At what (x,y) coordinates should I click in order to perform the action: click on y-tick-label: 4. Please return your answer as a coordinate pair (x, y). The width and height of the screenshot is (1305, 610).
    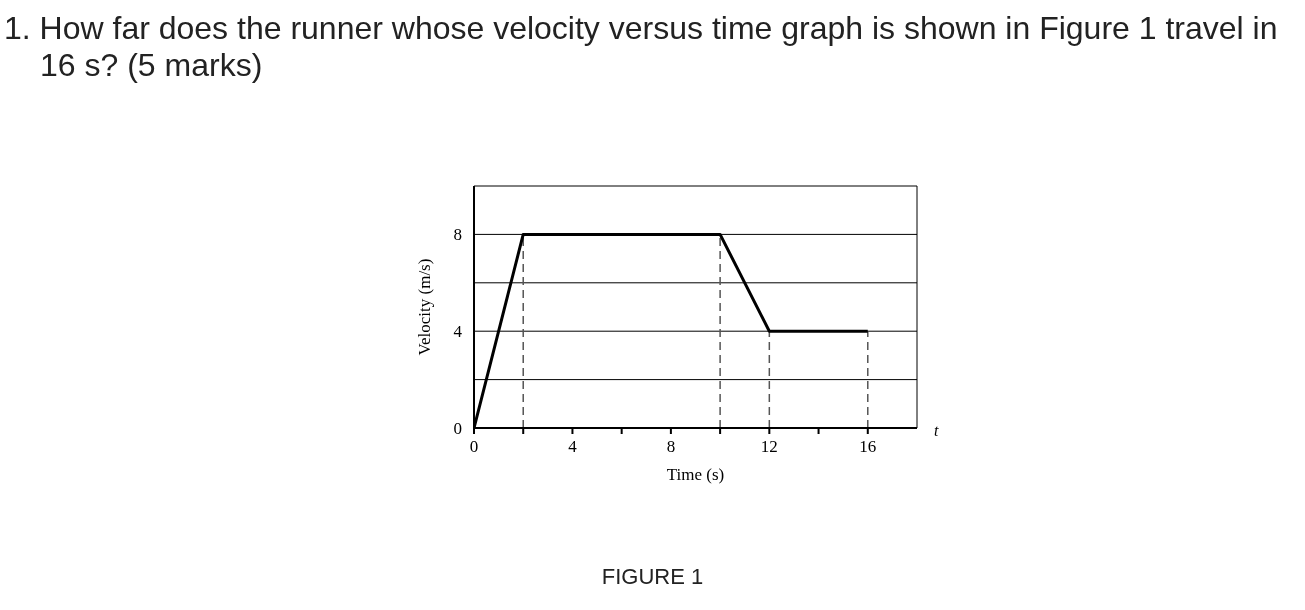
    Looking at the image, I should click on (458, 332).